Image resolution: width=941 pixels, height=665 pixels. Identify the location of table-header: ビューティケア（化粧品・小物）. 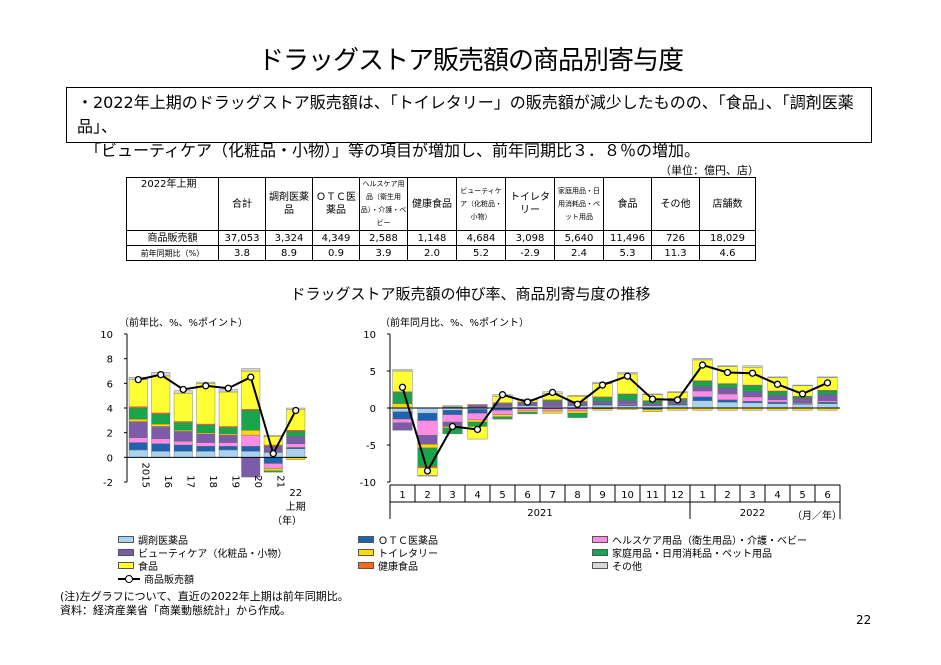
(481, 204).